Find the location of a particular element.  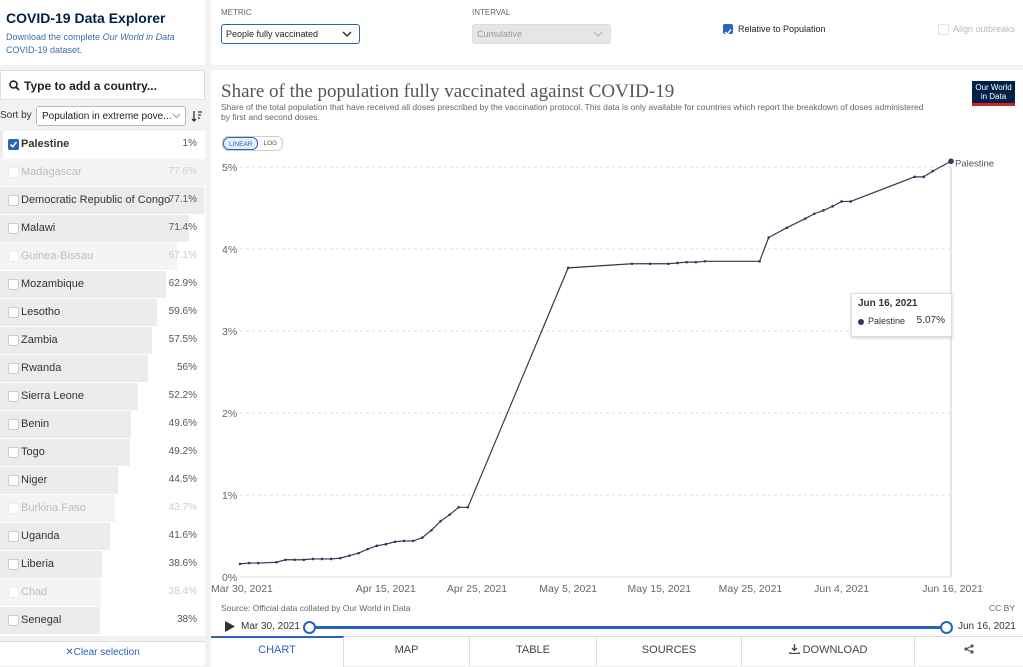

country-row: Guinea-Bissau 67.1% is located at coordinates (102, 257).